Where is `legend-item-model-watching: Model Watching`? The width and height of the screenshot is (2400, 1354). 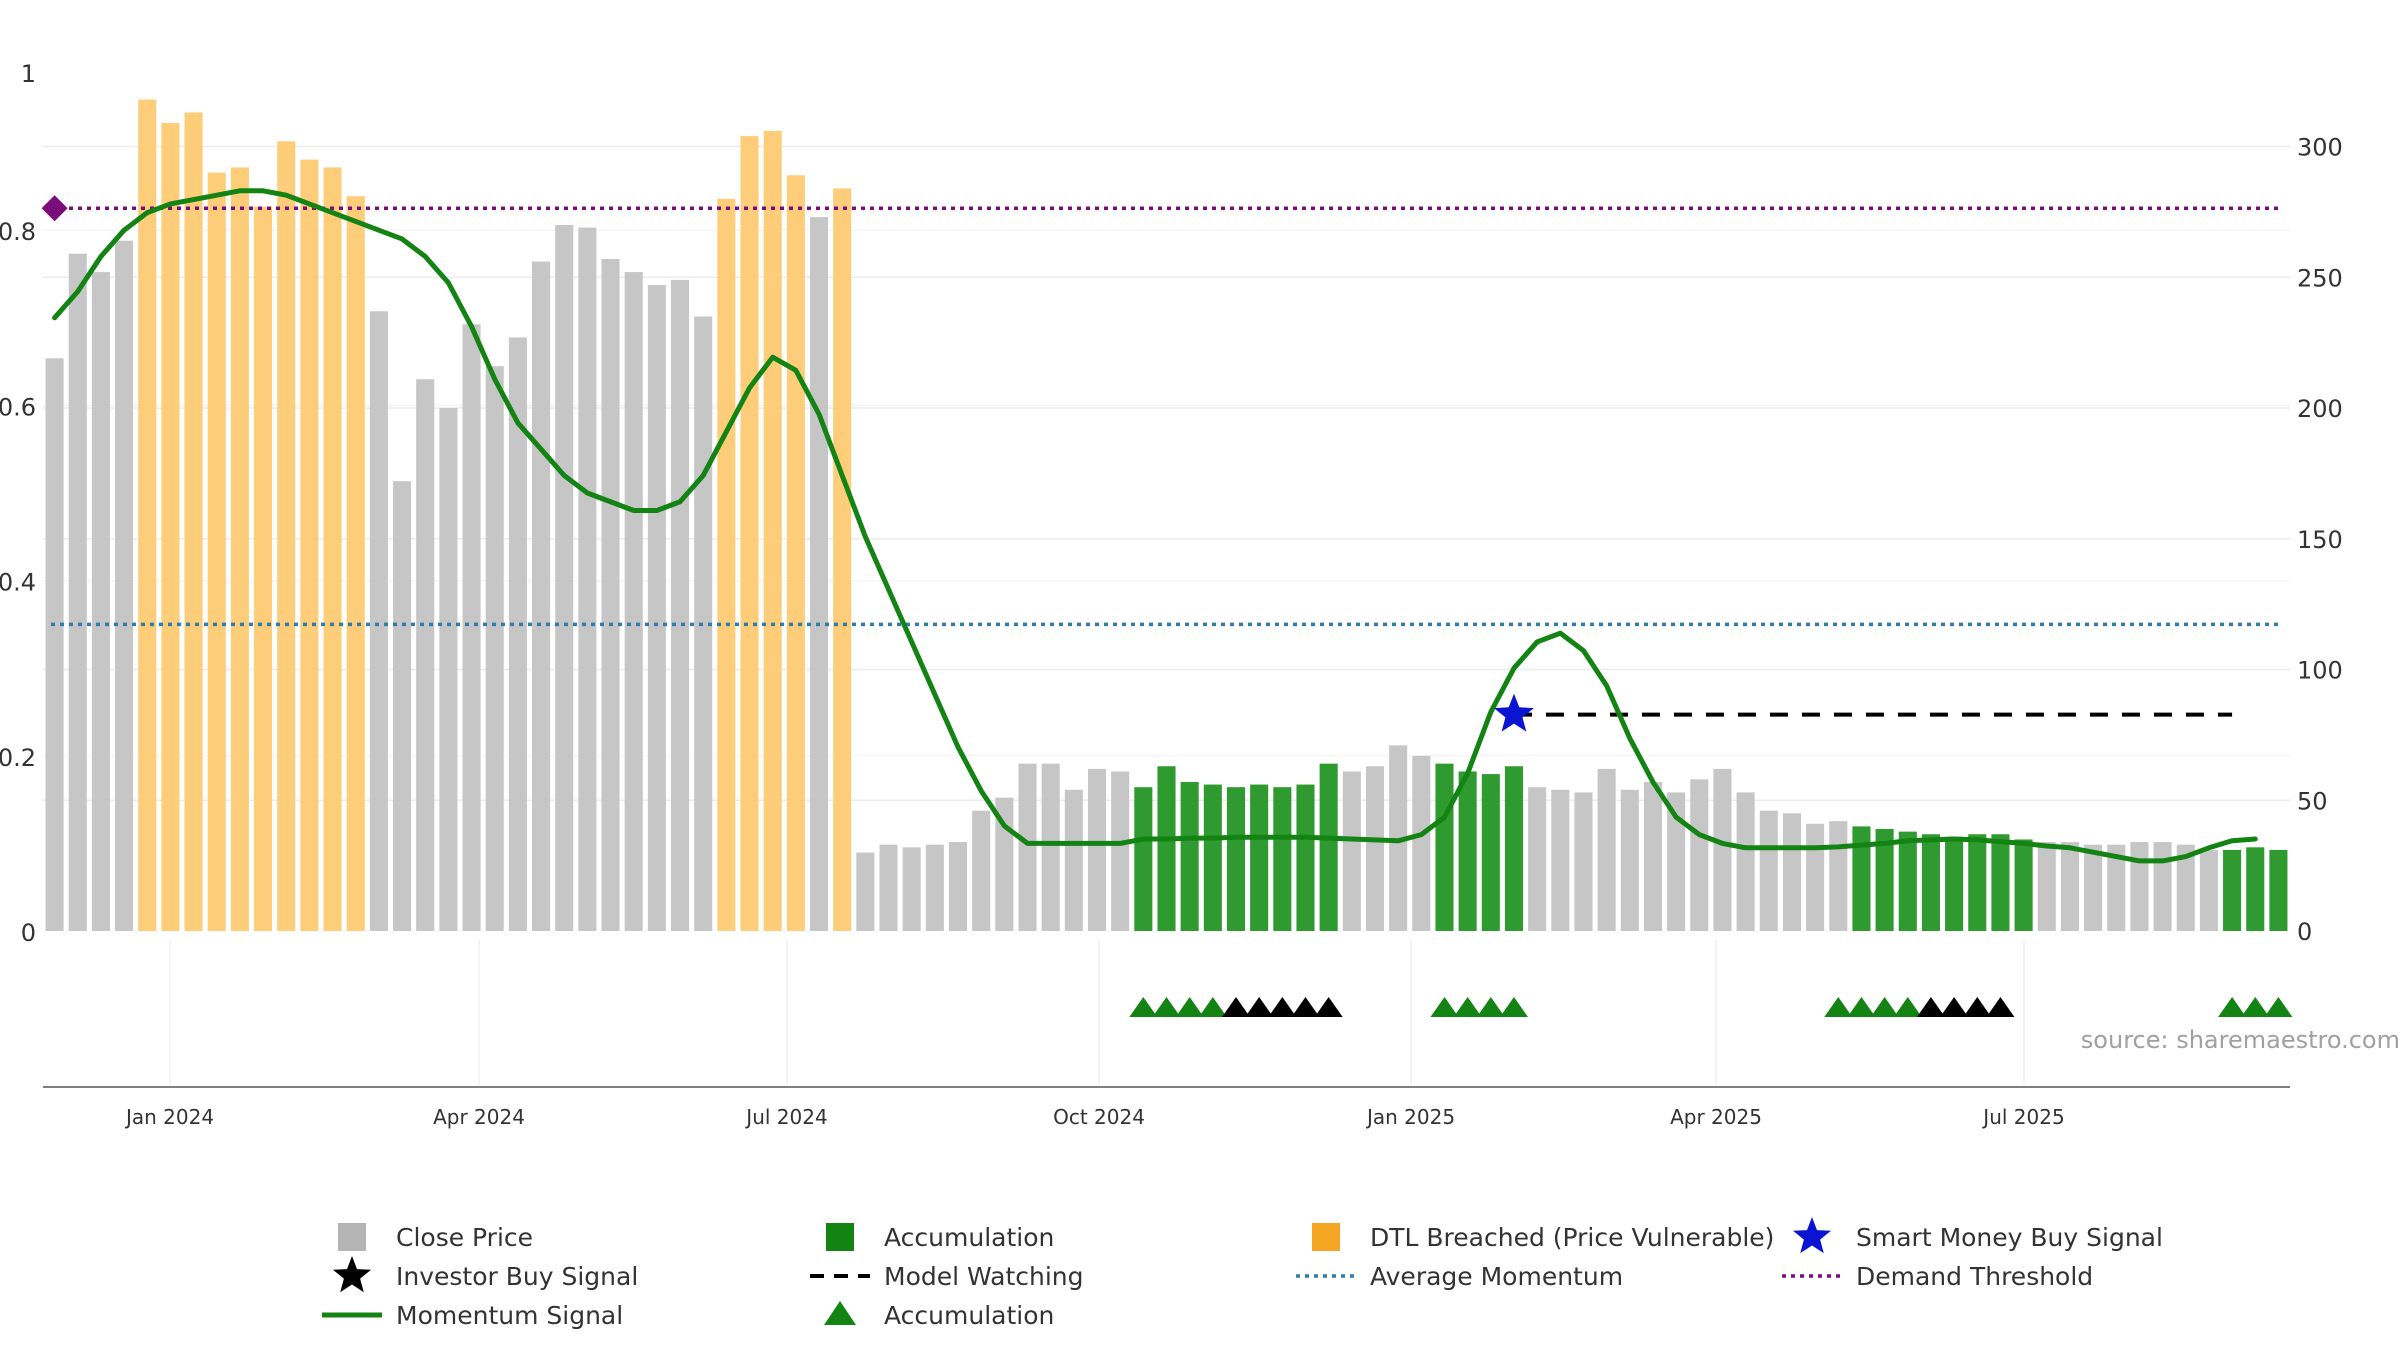 legend-item-model-watching: Model Watching is located at coordinates (947, 1276).